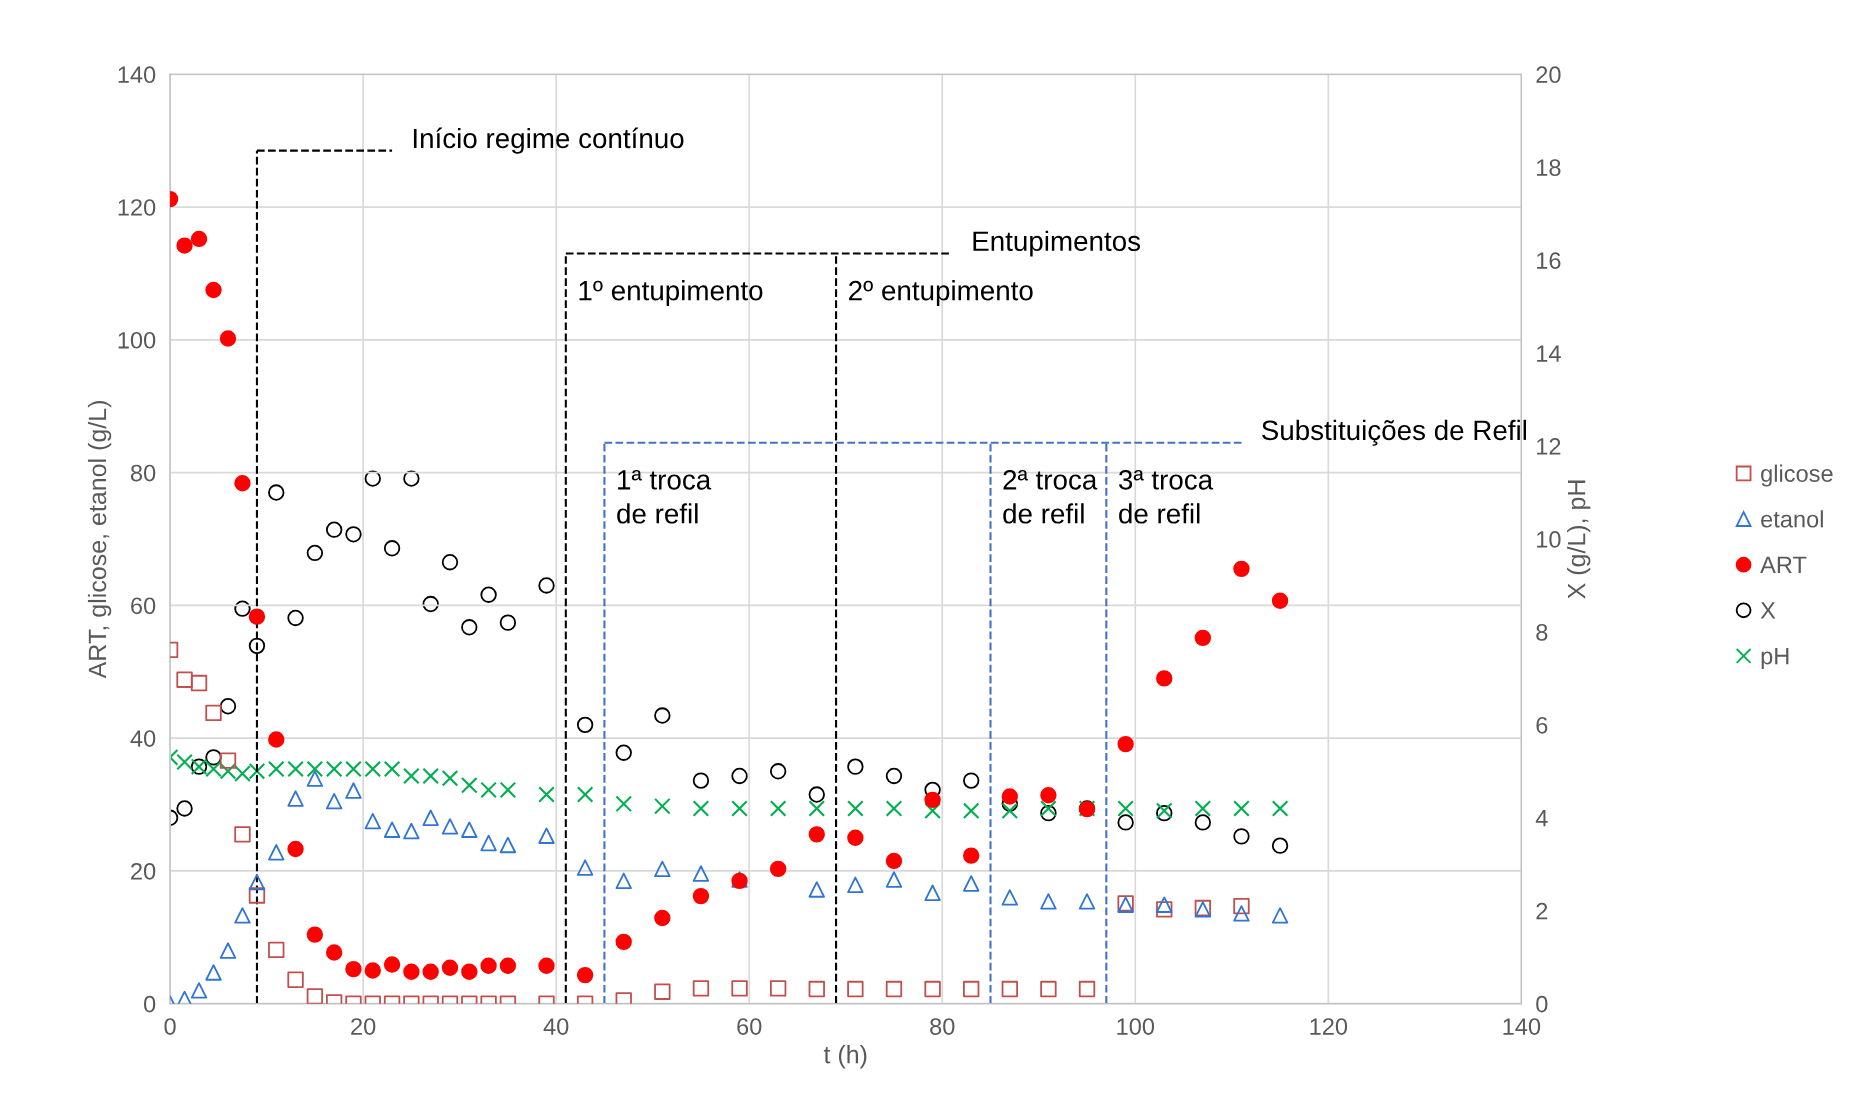 This screenshot has height=1109, width=1869. Describe the element at coordinates (671, 293) in the screenshot. I see `ref-line-label: 1º entupimento` at that location.